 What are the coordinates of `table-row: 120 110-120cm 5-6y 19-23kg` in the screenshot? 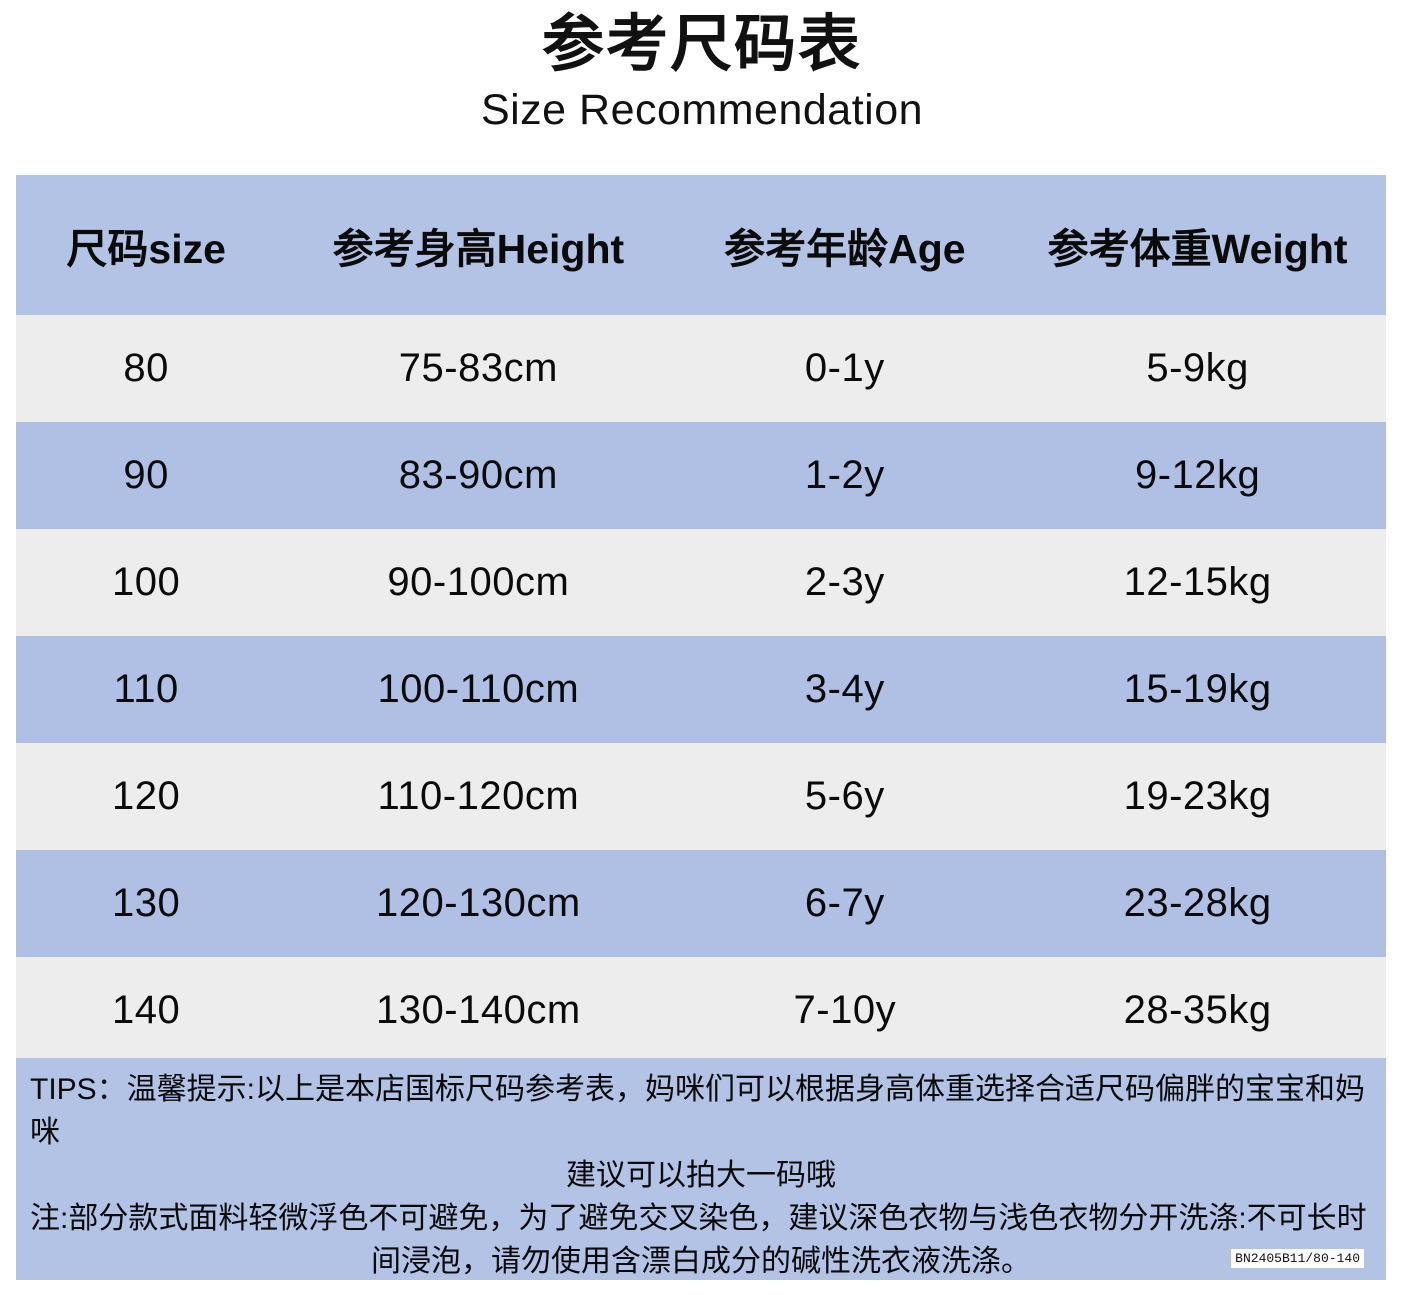 It's located at (701, 796).